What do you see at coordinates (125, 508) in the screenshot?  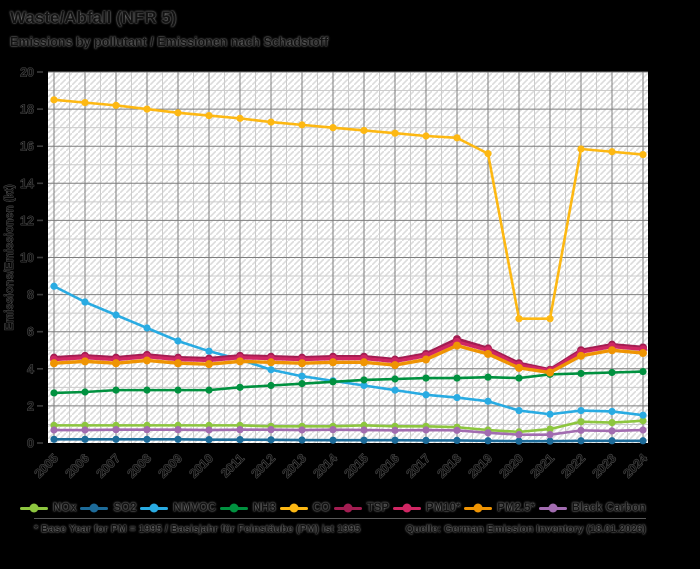 I see `legend-label: SO2` at bounding box center [125, 508].